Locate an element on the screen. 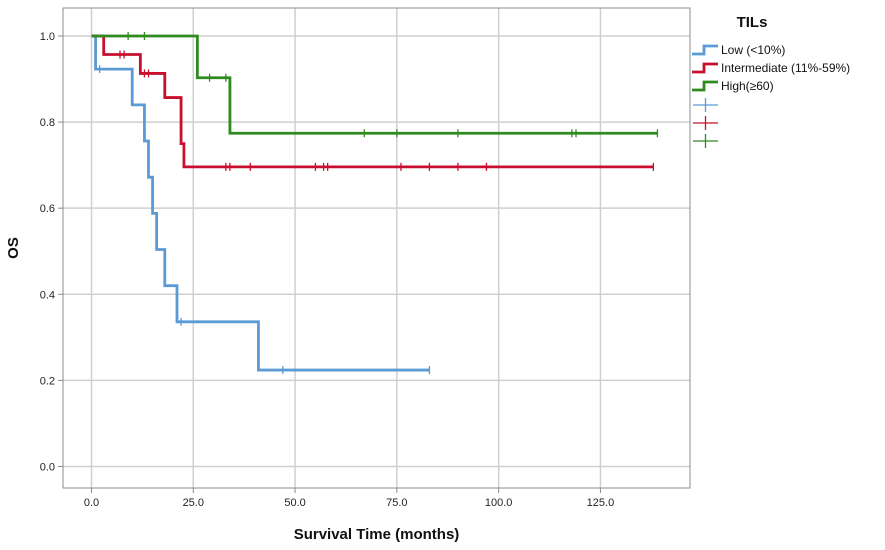 This screenshot has width=885, height=550. x-tick-label: 75.0 is located at coordinates (396, 503).